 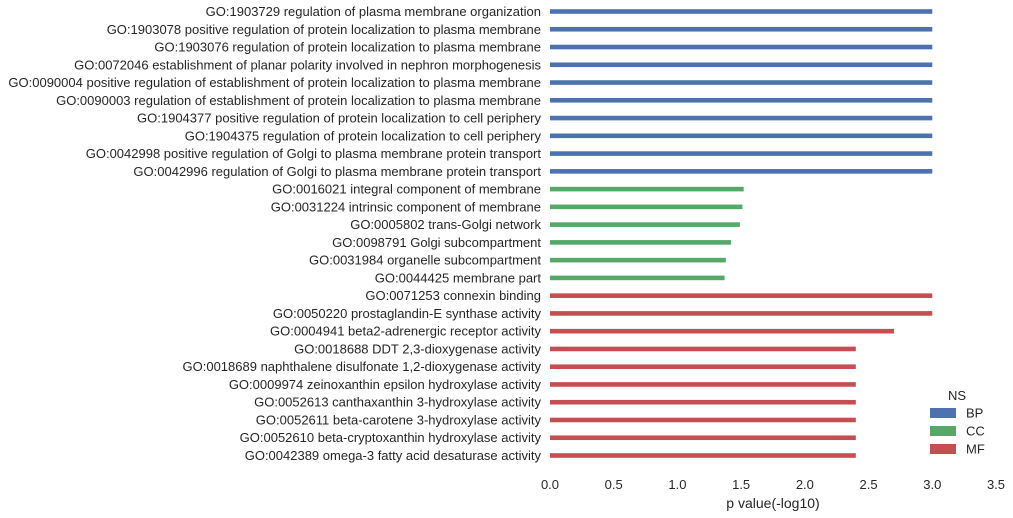 What do you see at coordinates (932, 484) in the screenshot?
I see `x-tick-label: 3.0` at bounding box center [932, 484].